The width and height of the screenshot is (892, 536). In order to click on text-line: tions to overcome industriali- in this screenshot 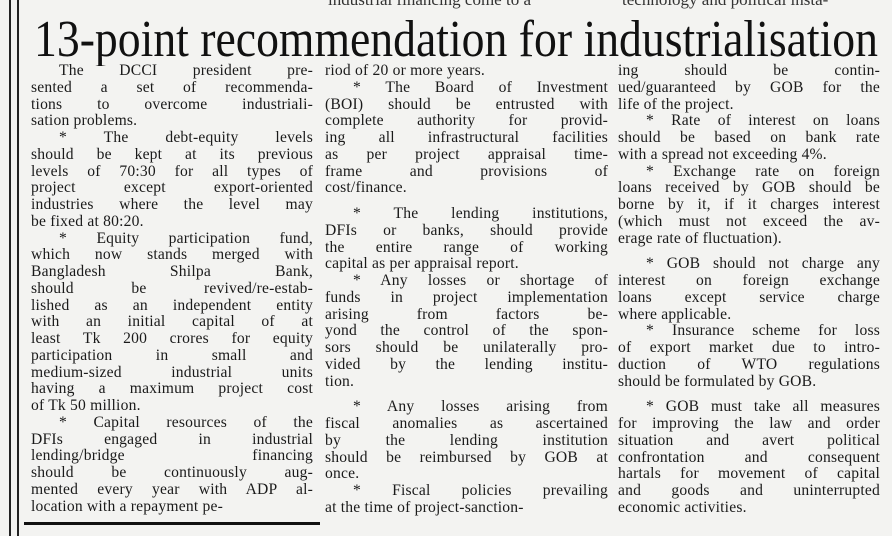, I will do `click(172, 104)`.